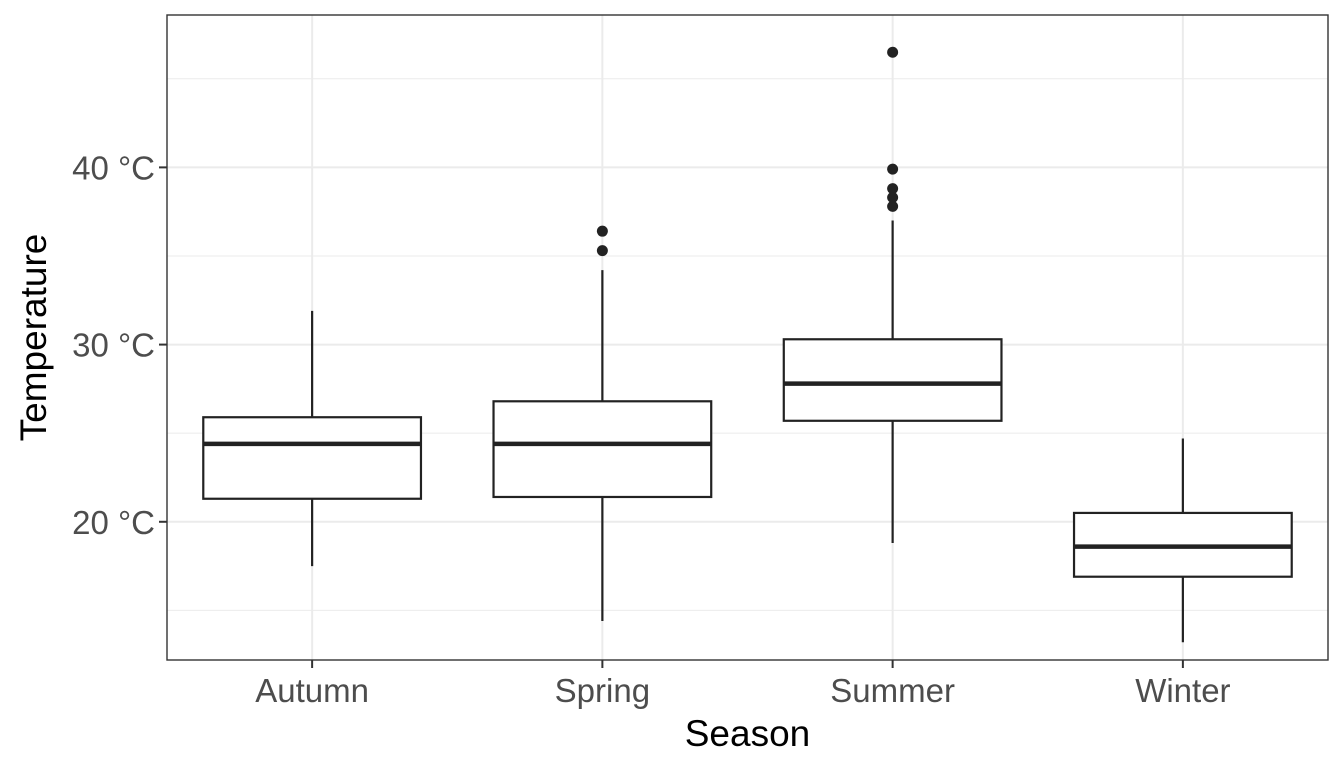  What do you see at coordinates (748, 733) in the screenshot?
I see `x-axis-title: Season` at bounding box center [748, 733].